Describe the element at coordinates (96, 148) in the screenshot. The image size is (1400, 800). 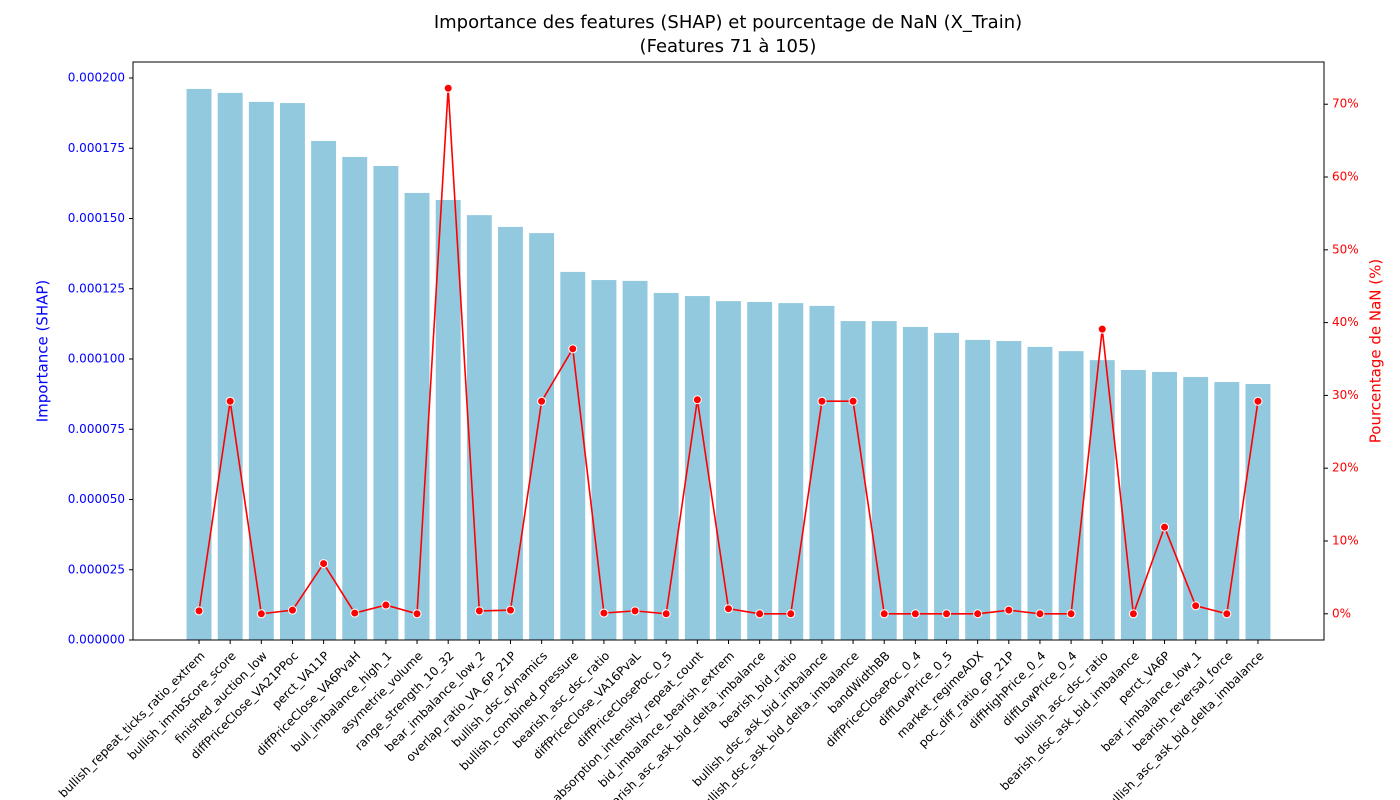
I see `y-tick-label: 0.000175` at that location.